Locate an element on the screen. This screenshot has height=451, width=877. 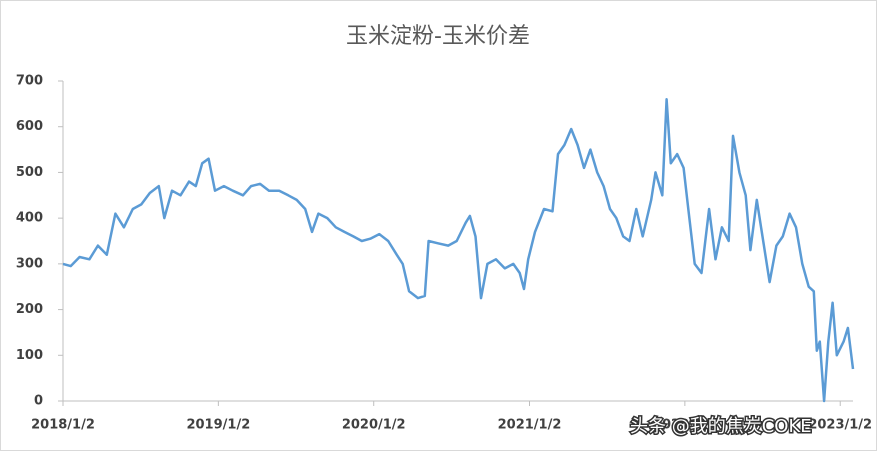
y-tick-label: 400 is located at coordinates (29, 218).